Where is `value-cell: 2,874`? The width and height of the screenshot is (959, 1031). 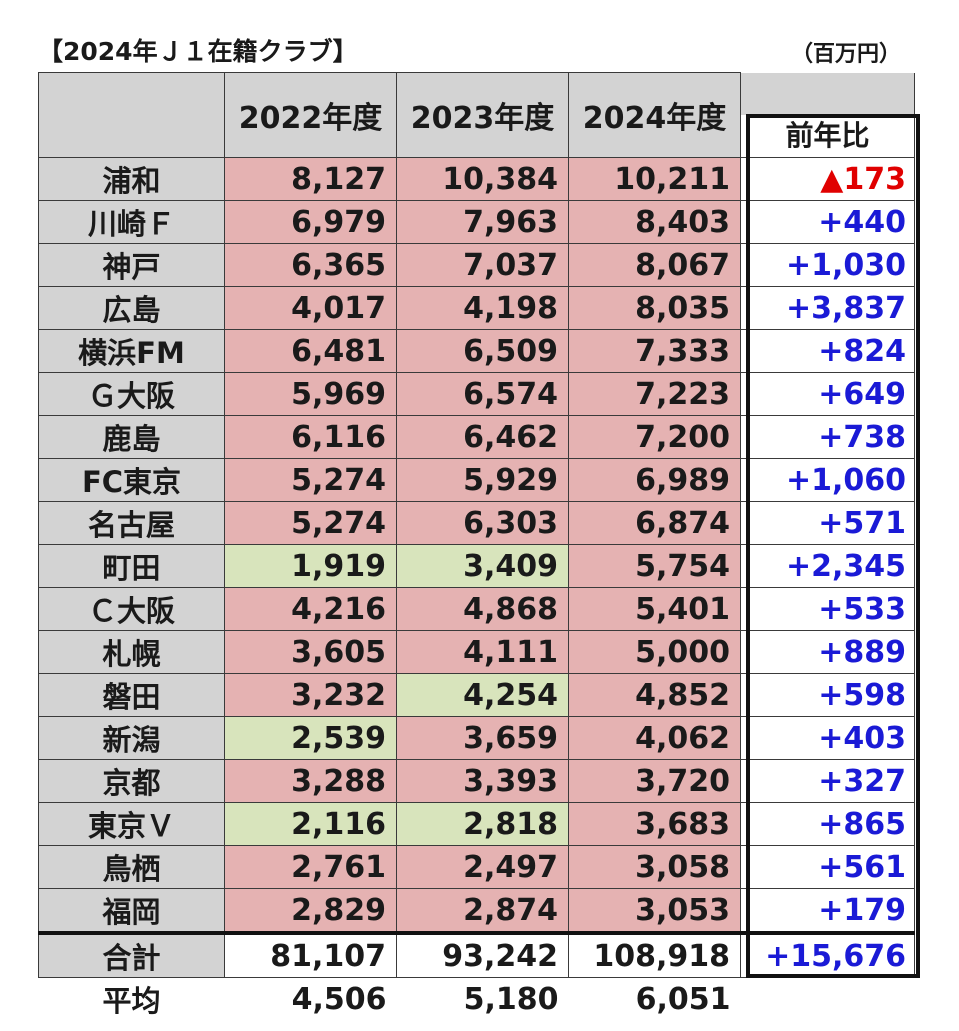
value-cell: 2,874 is located at coordinates (482, 911).